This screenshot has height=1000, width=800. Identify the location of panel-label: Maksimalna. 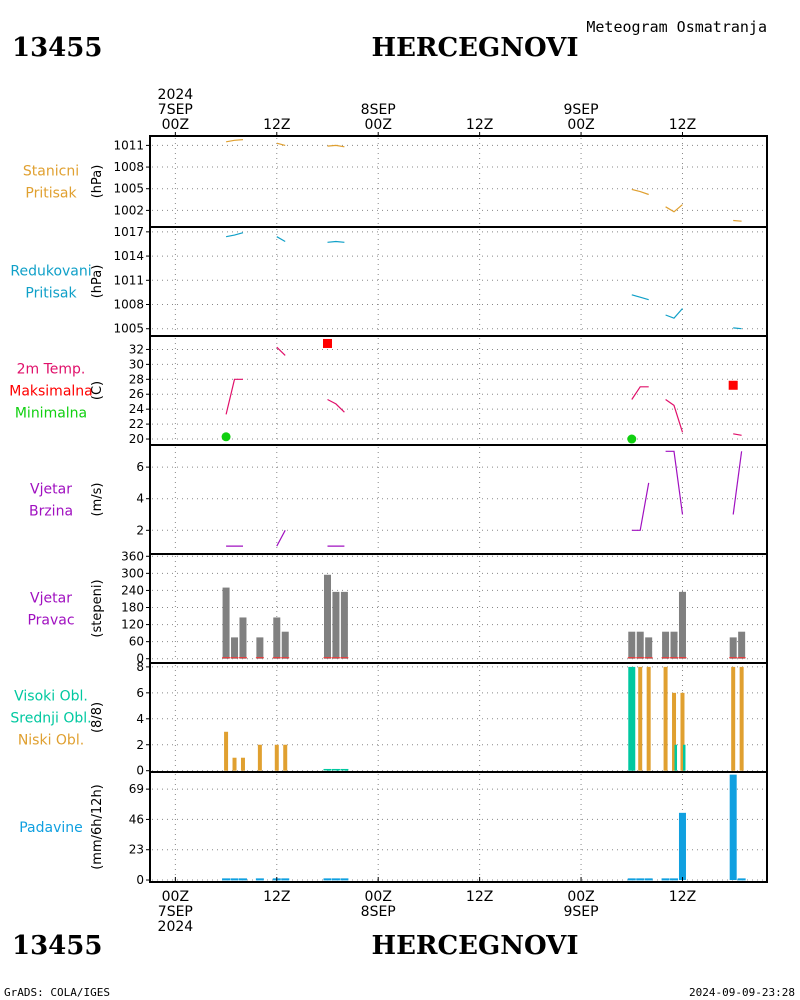
(51, 392).